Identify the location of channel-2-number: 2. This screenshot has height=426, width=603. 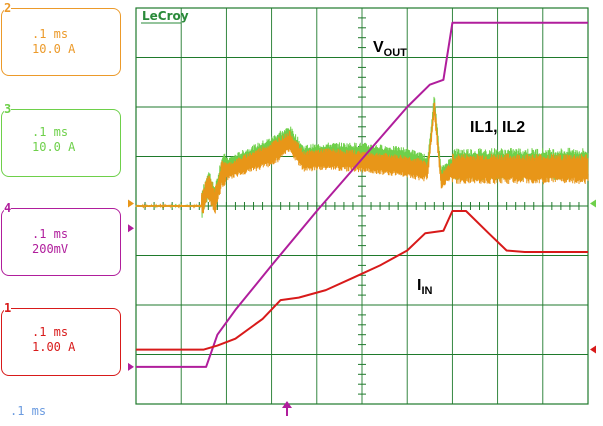
(8, 8).